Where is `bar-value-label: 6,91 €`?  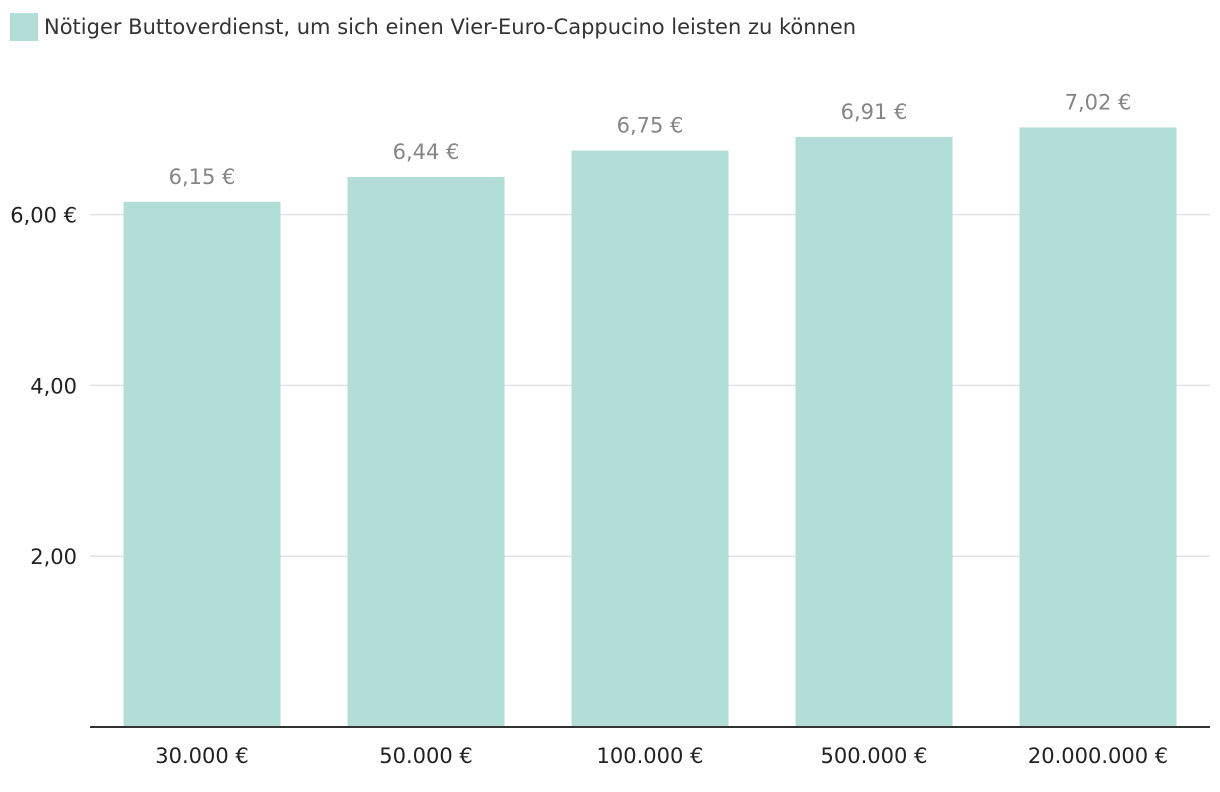 bar-value-label: 6,91 € is located at coordinates (874, 112).